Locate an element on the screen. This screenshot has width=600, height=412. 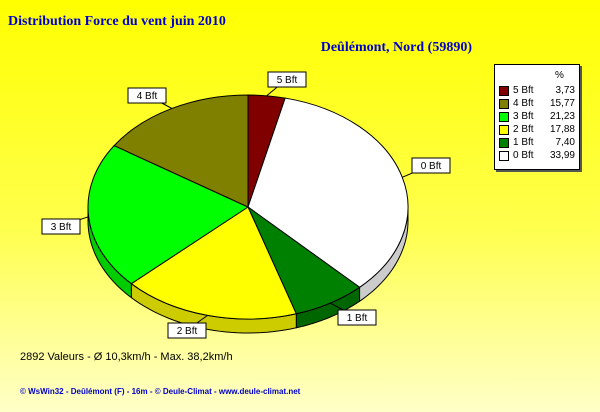
legend-label: 2 Bft is located at coordinates (523, 129).